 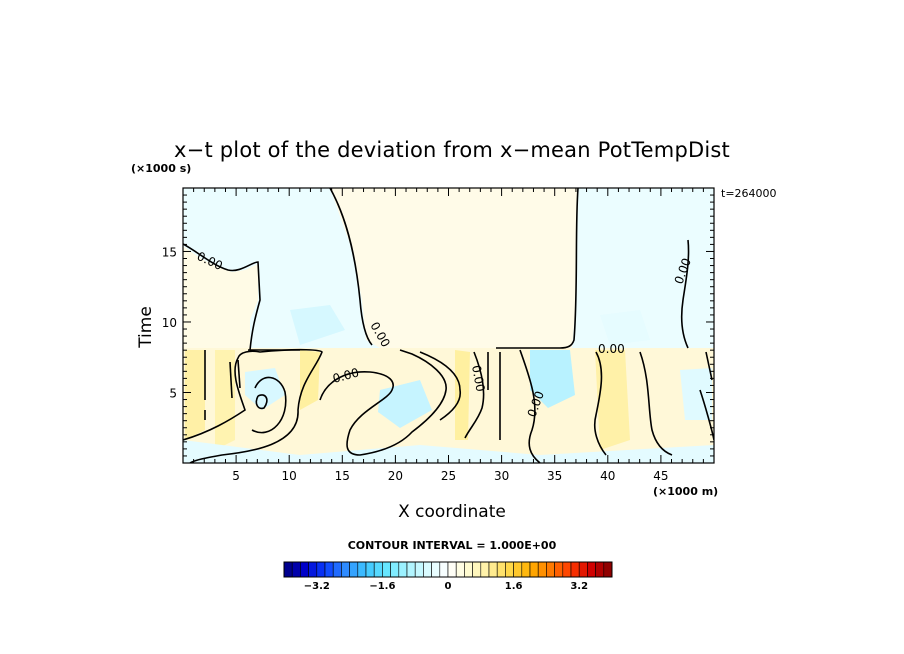 I want to click on x-tick-label: 25, so click(x=448, y=476).